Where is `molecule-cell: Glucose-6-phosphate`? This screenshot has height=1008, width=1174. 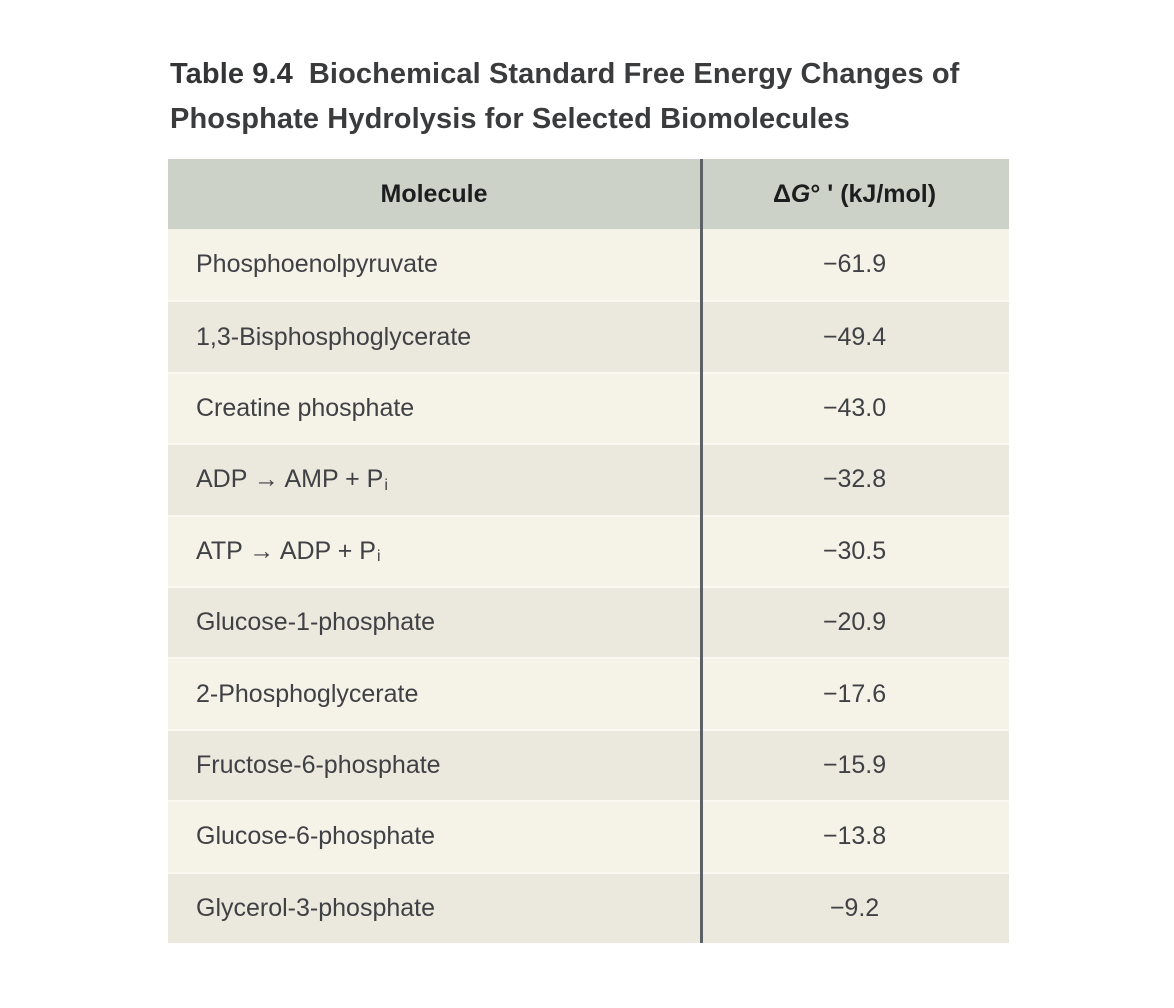 molecule-cell: Glucose-6-phosphate is located at coordinates (434, 836).